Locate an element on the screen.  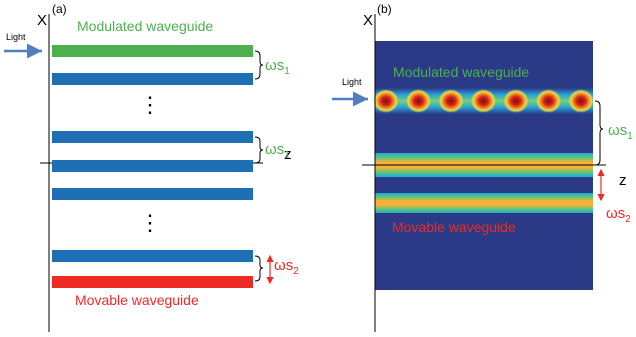
panel-b-modulated-label: Modulated waveguide is located at coordinates (461, 72).